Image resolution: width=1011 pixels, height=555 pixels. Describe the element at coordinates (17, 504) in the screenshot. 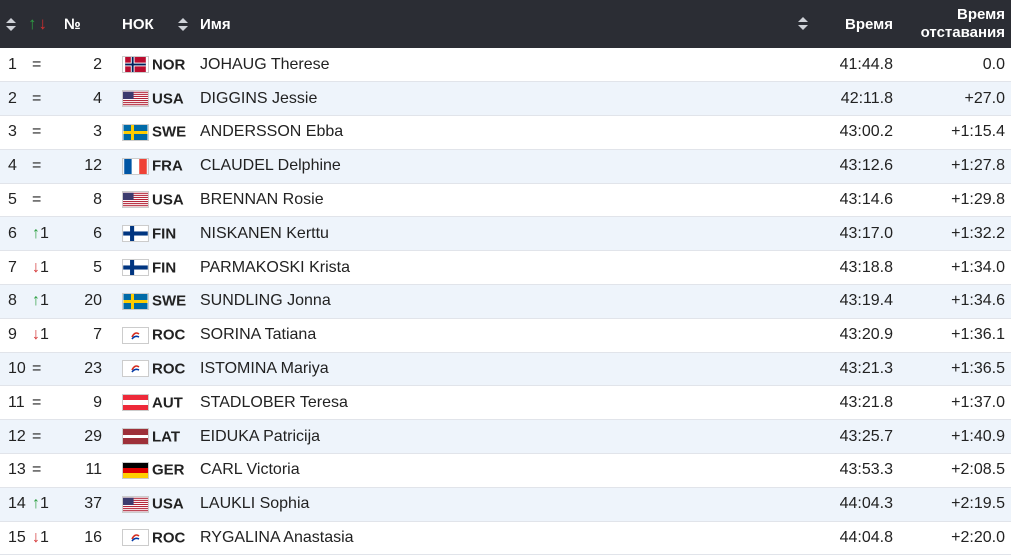

I see `rank-cell: 14` at that location.